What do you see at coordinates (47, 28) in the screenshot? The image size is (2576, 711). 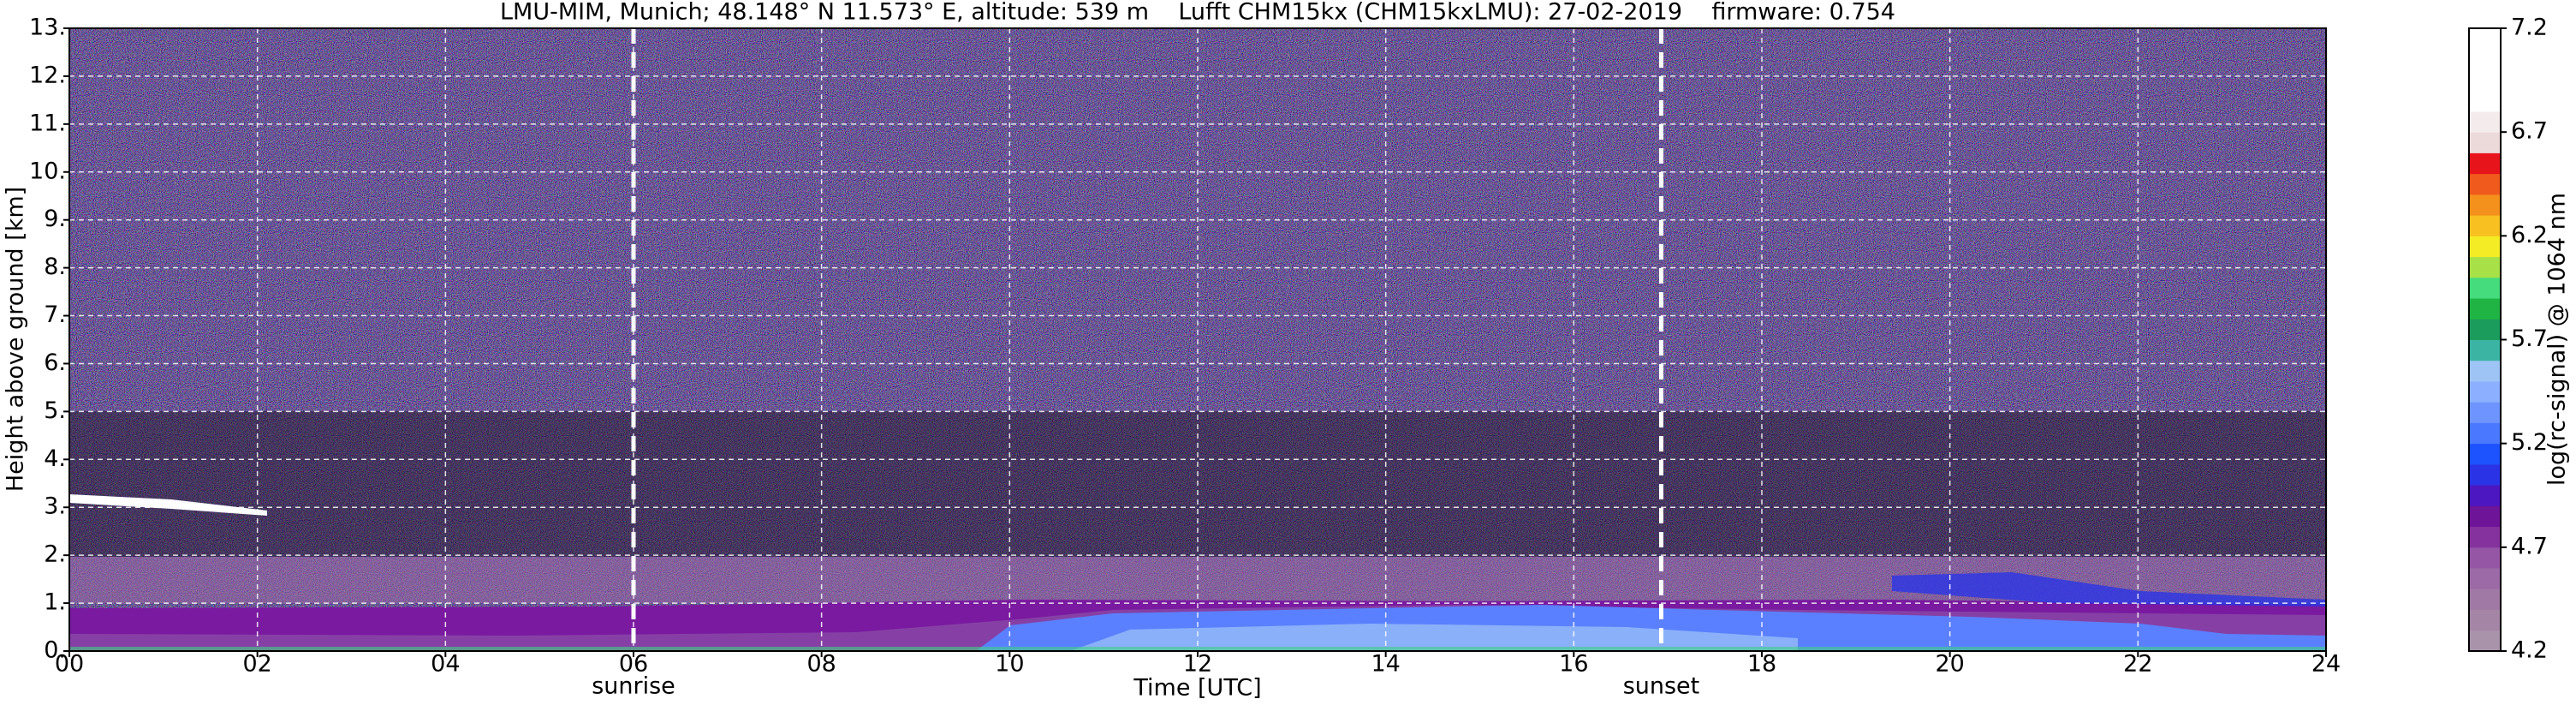 I see `y-tick-label: 13.` at bounding box center [47, 28].